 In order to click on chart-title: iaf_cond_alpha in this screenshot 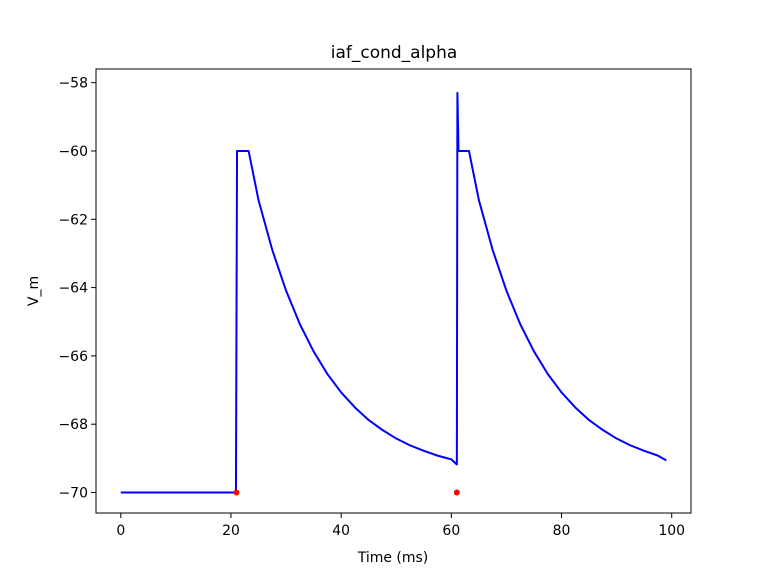, I will do `click(394, 53)`.